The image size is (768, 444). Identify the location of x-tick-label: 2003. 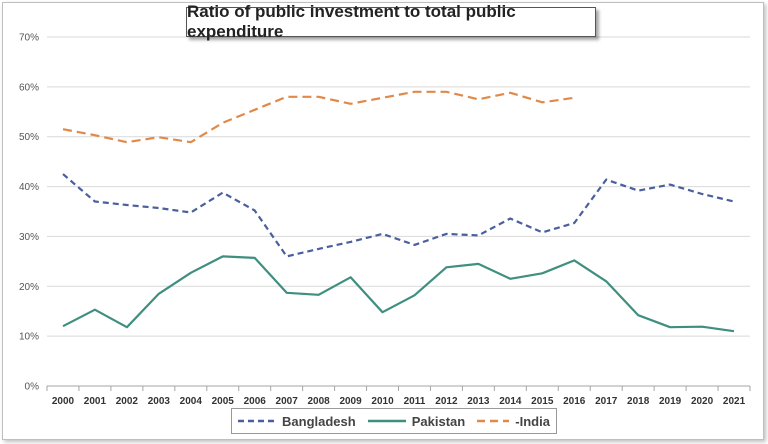
(159, 401).